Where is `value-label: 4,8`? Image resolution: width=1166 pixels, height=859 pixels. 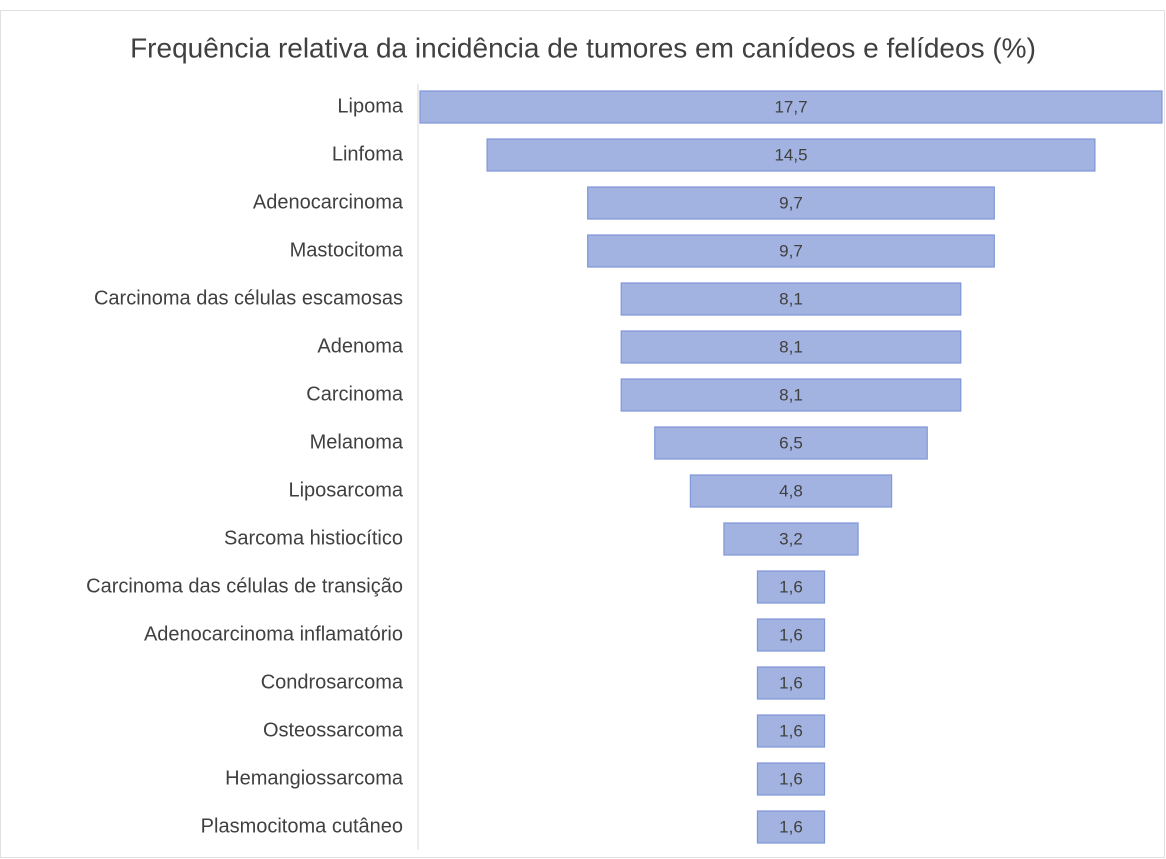 value-label: 4,8 is located at coordinates (791, 490).